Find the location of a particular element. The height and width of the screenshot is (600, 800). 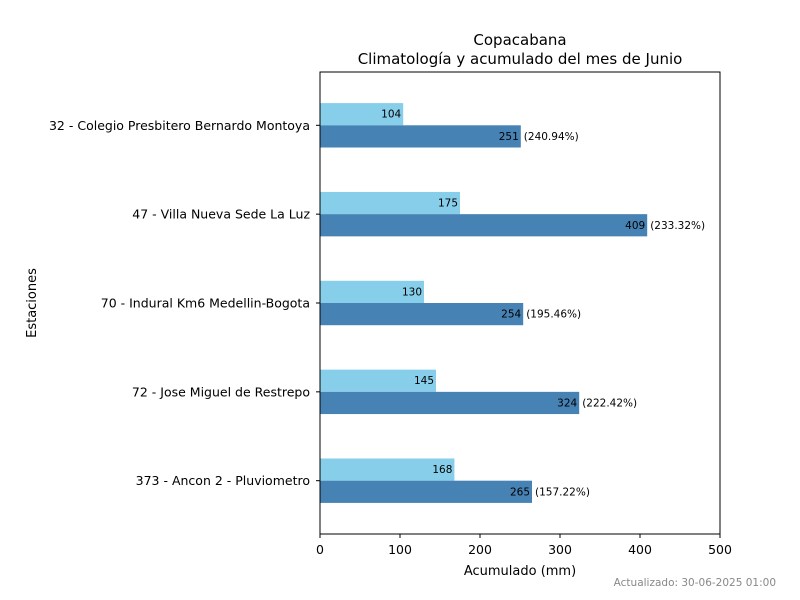

x-axis: 0 100 200 300 400 500 is located at coordinates (524, 545).